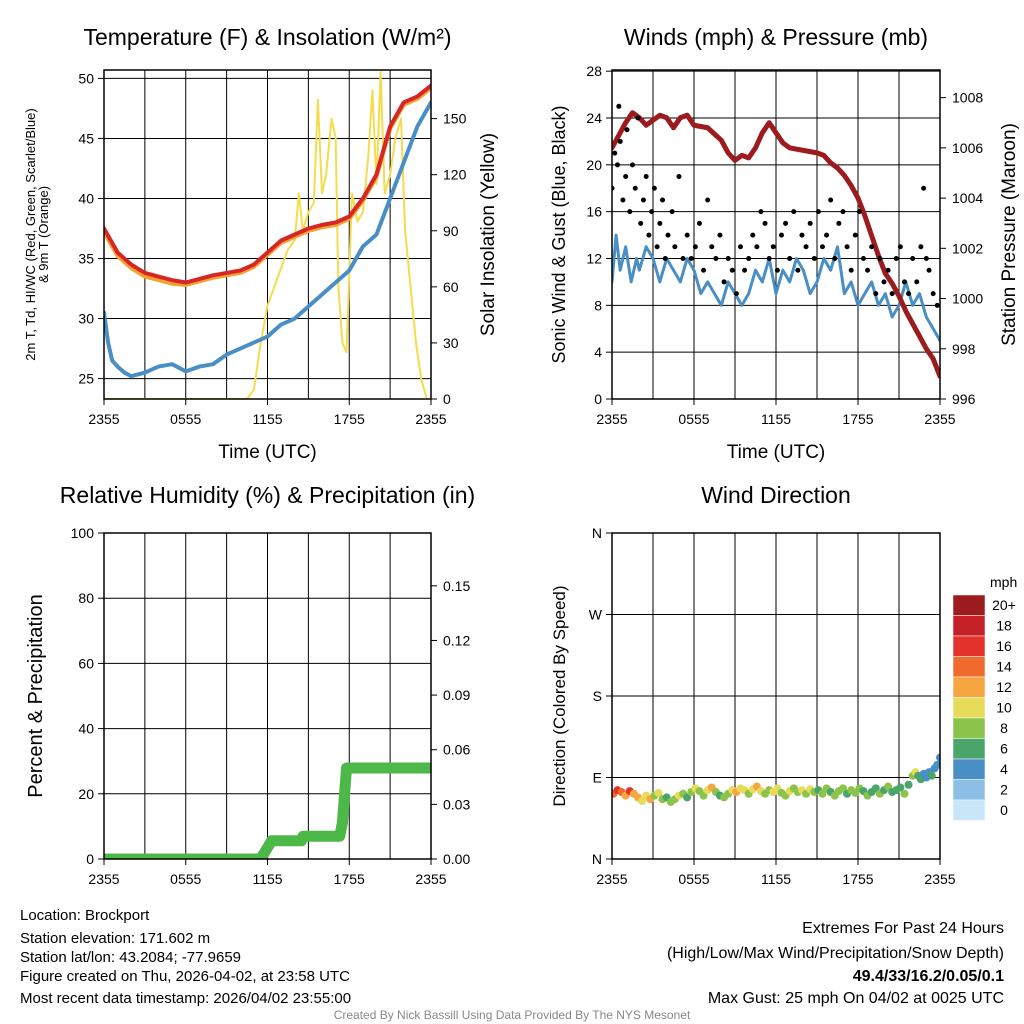  What do you see at coordinates (856, 998) in the screenshot?
I see `max-gust: Max Gust: 25 mph On 04/02 at 0025 UTC` at bounding box center [856, 998].